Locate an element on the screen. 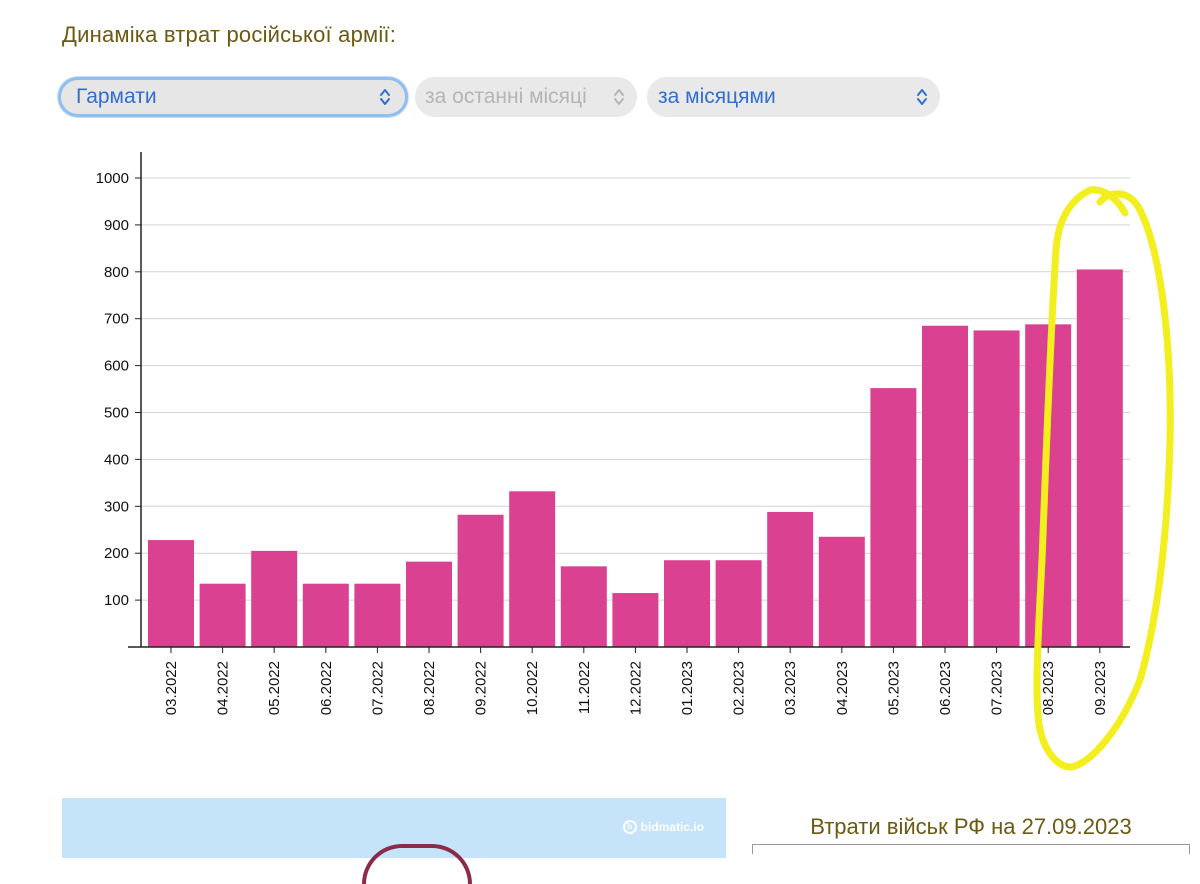 The width and height of the screenshot is (1200, 884). promo-logo: b bidmatic.io is located at coordinates (663, 827).